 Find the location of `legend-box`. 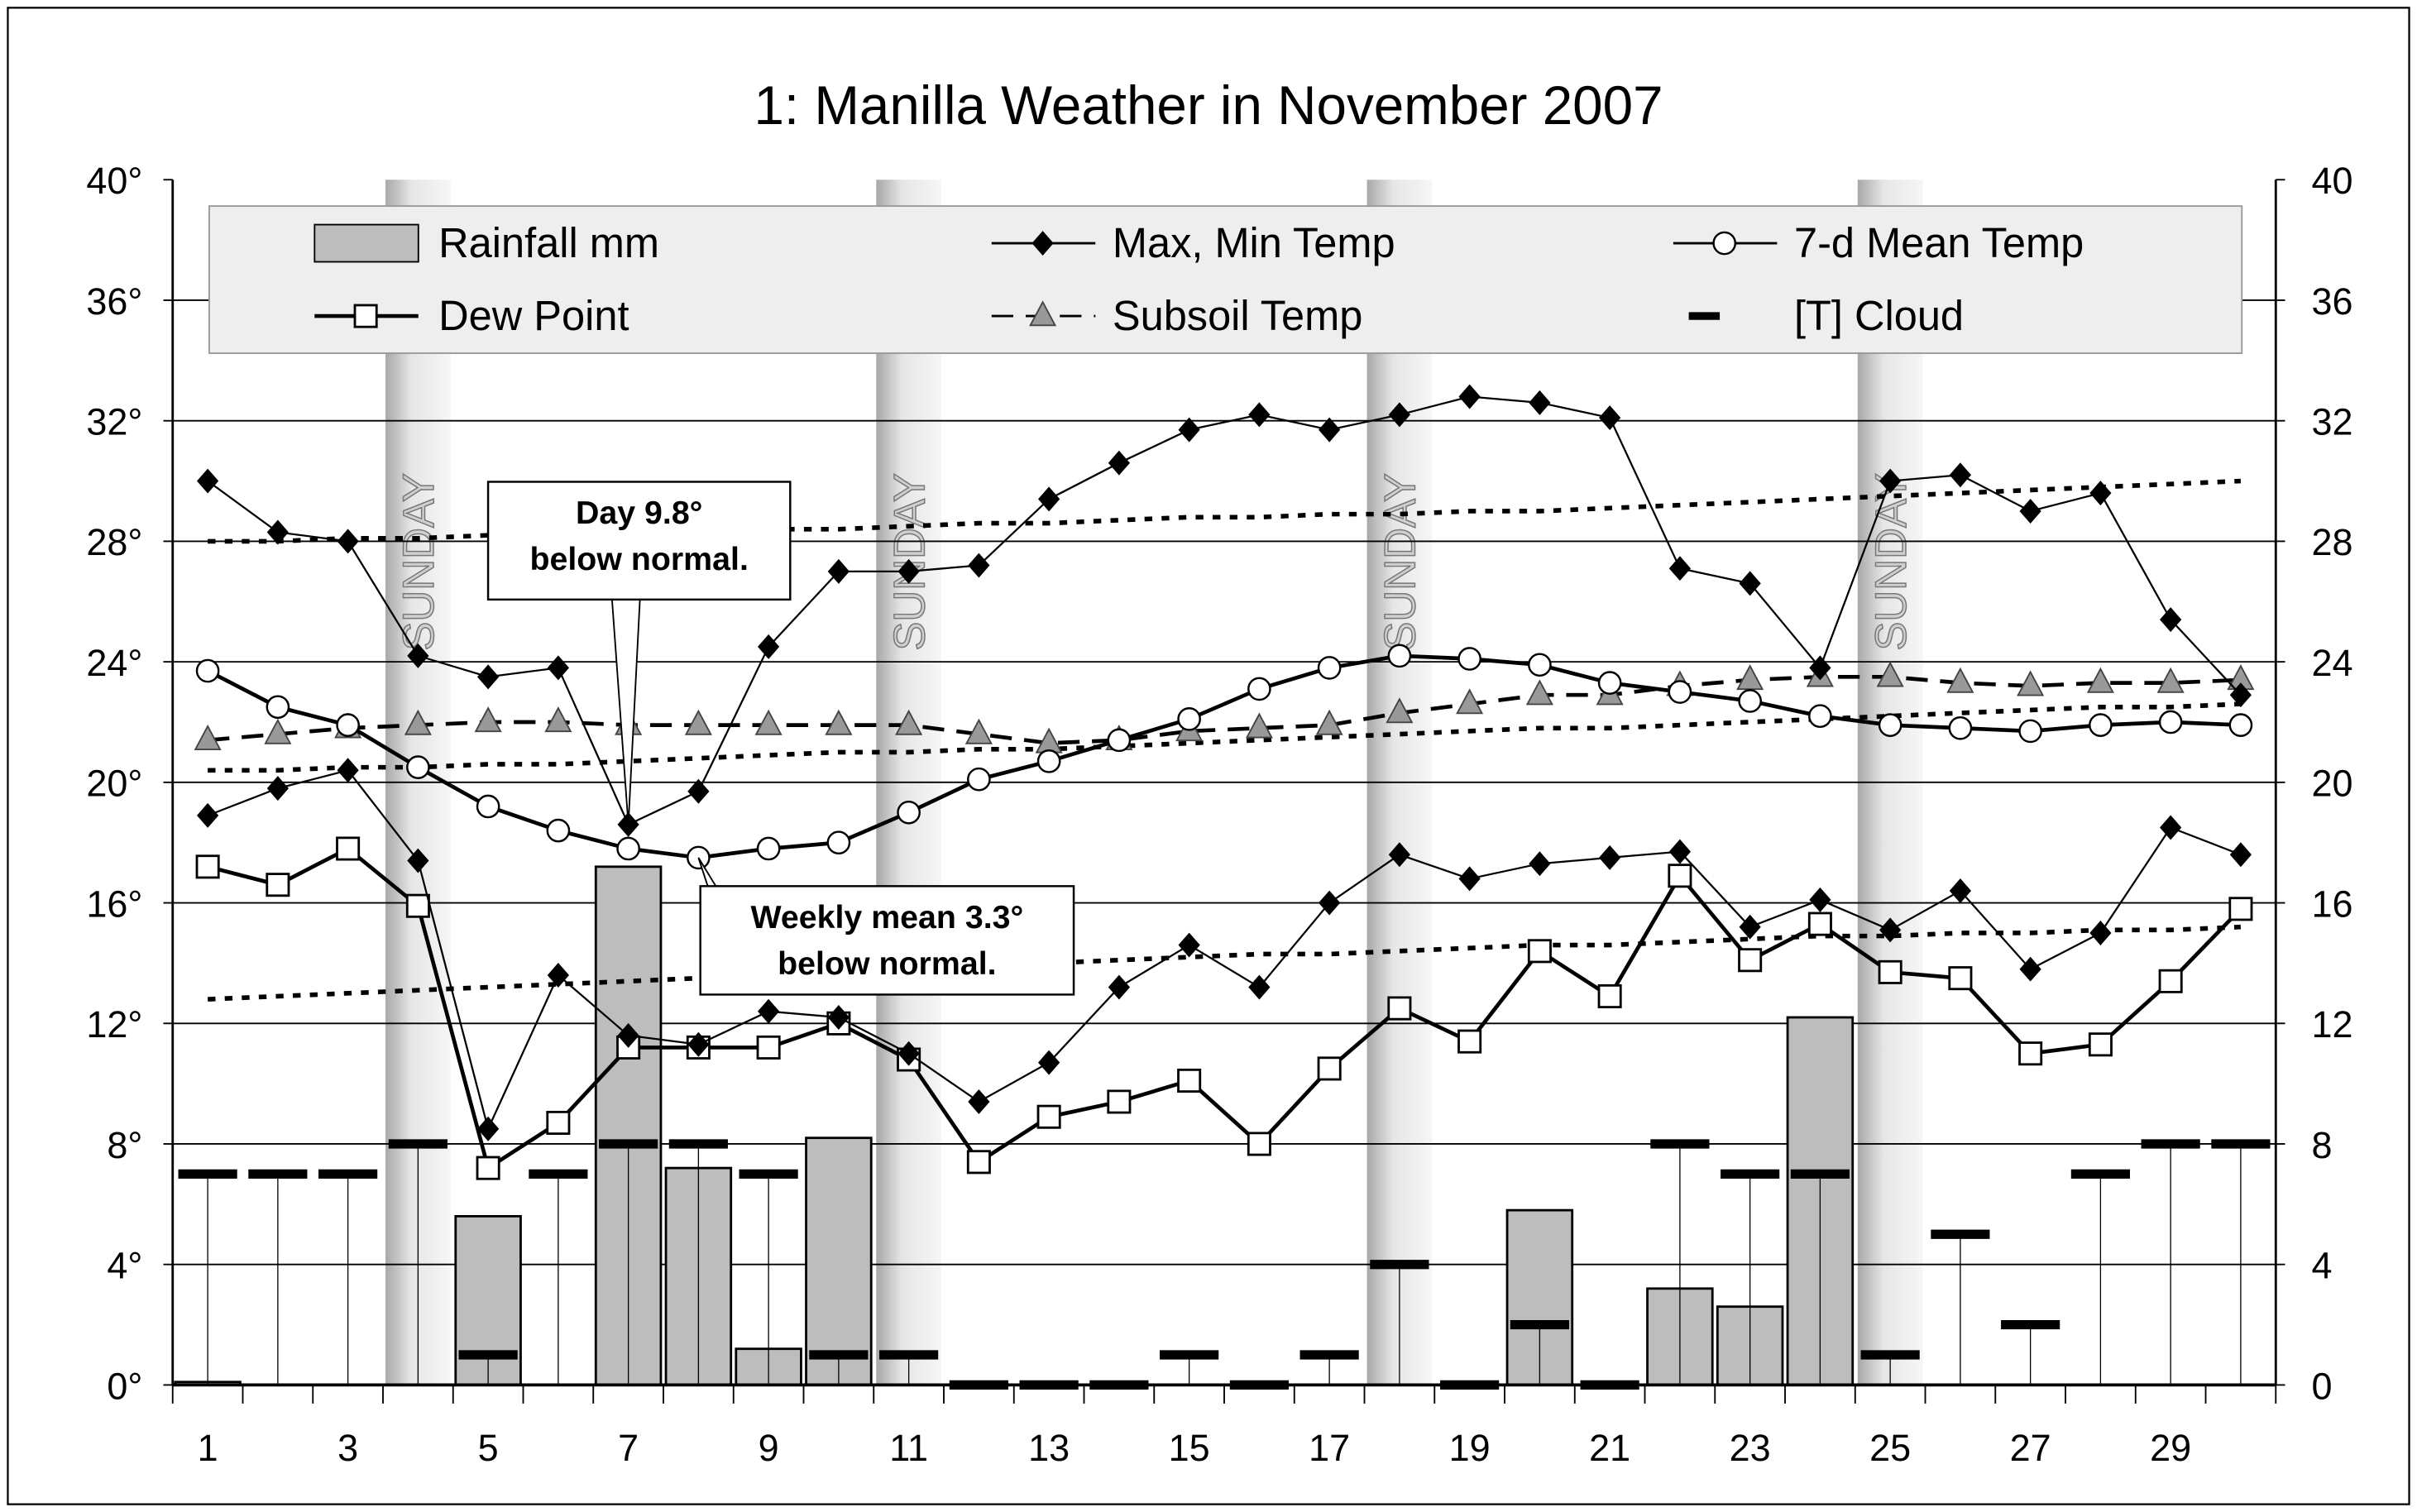

legend-box is located at coordinates (1225, 279).